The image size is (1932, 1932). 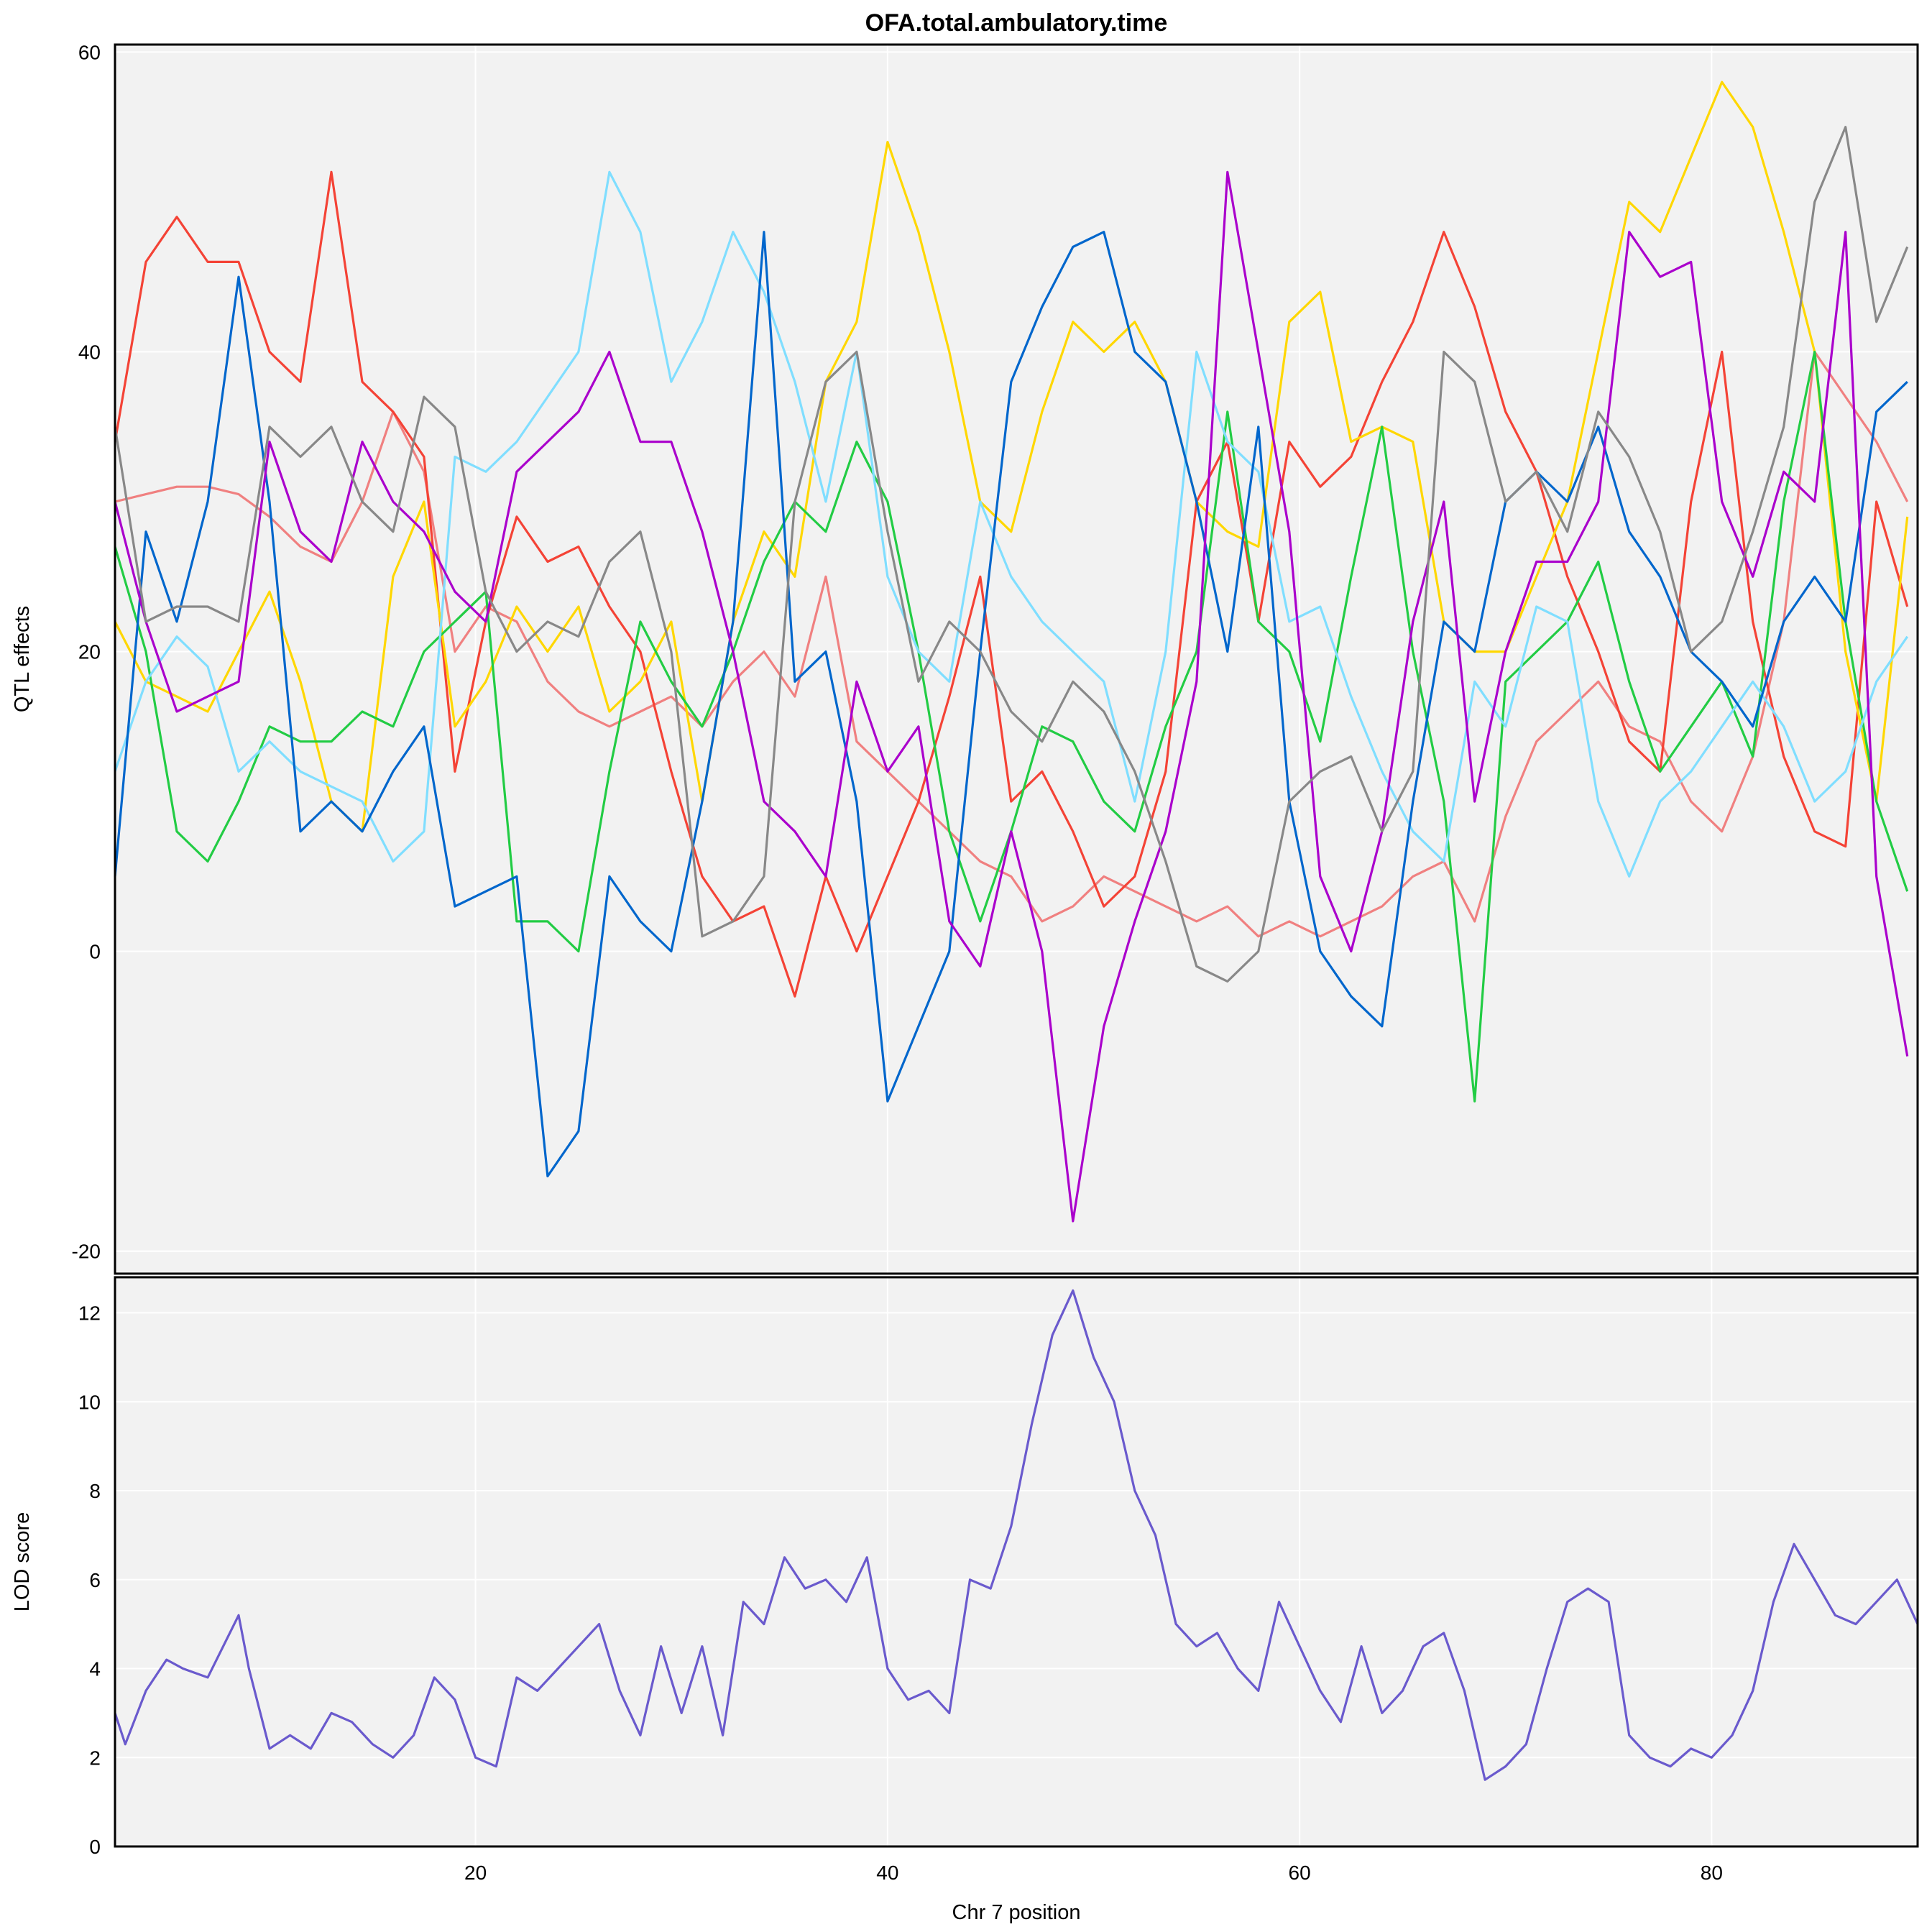 What do you see at coordinates (95, 1669) in the screenshot?
I see `lod-score-y-tick-label: 4` at bounding box center [95, 1669].